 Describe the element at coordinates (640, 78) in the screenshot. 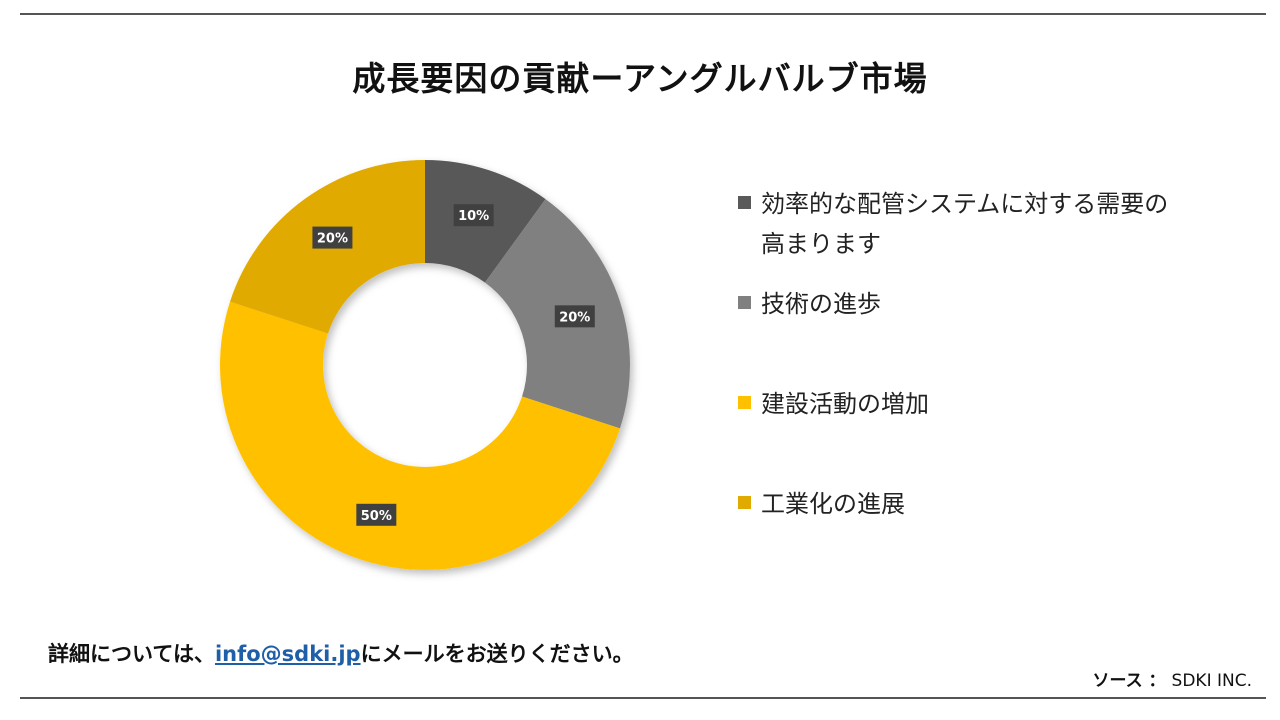

I see `chart-title: 成長要因の貢献ーアングルバルブ市場` at that location.